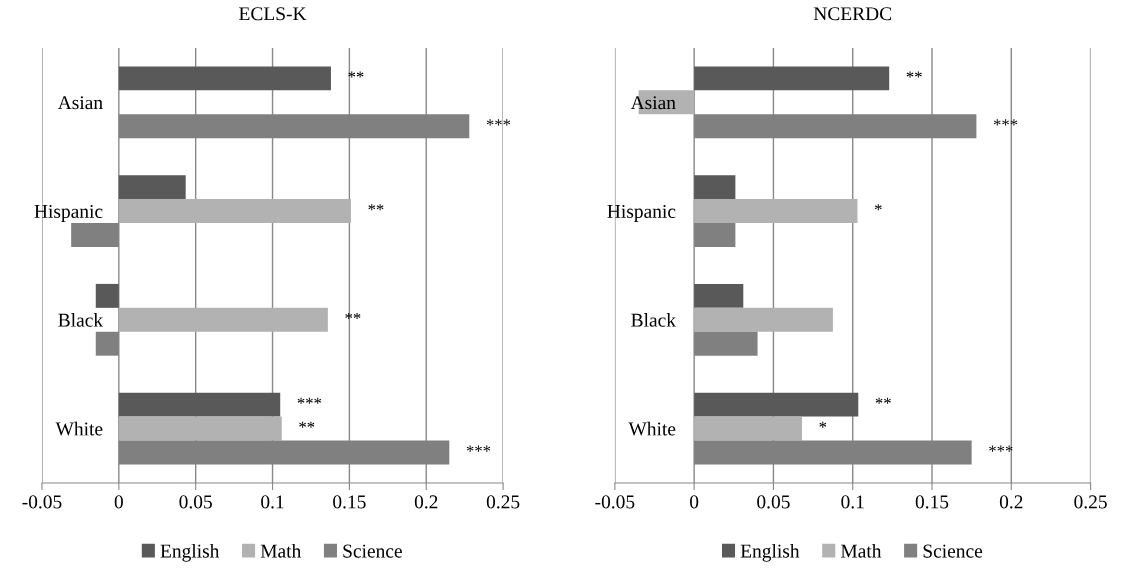  I want to click on chart-title: NCERDC, so click(852, 14).